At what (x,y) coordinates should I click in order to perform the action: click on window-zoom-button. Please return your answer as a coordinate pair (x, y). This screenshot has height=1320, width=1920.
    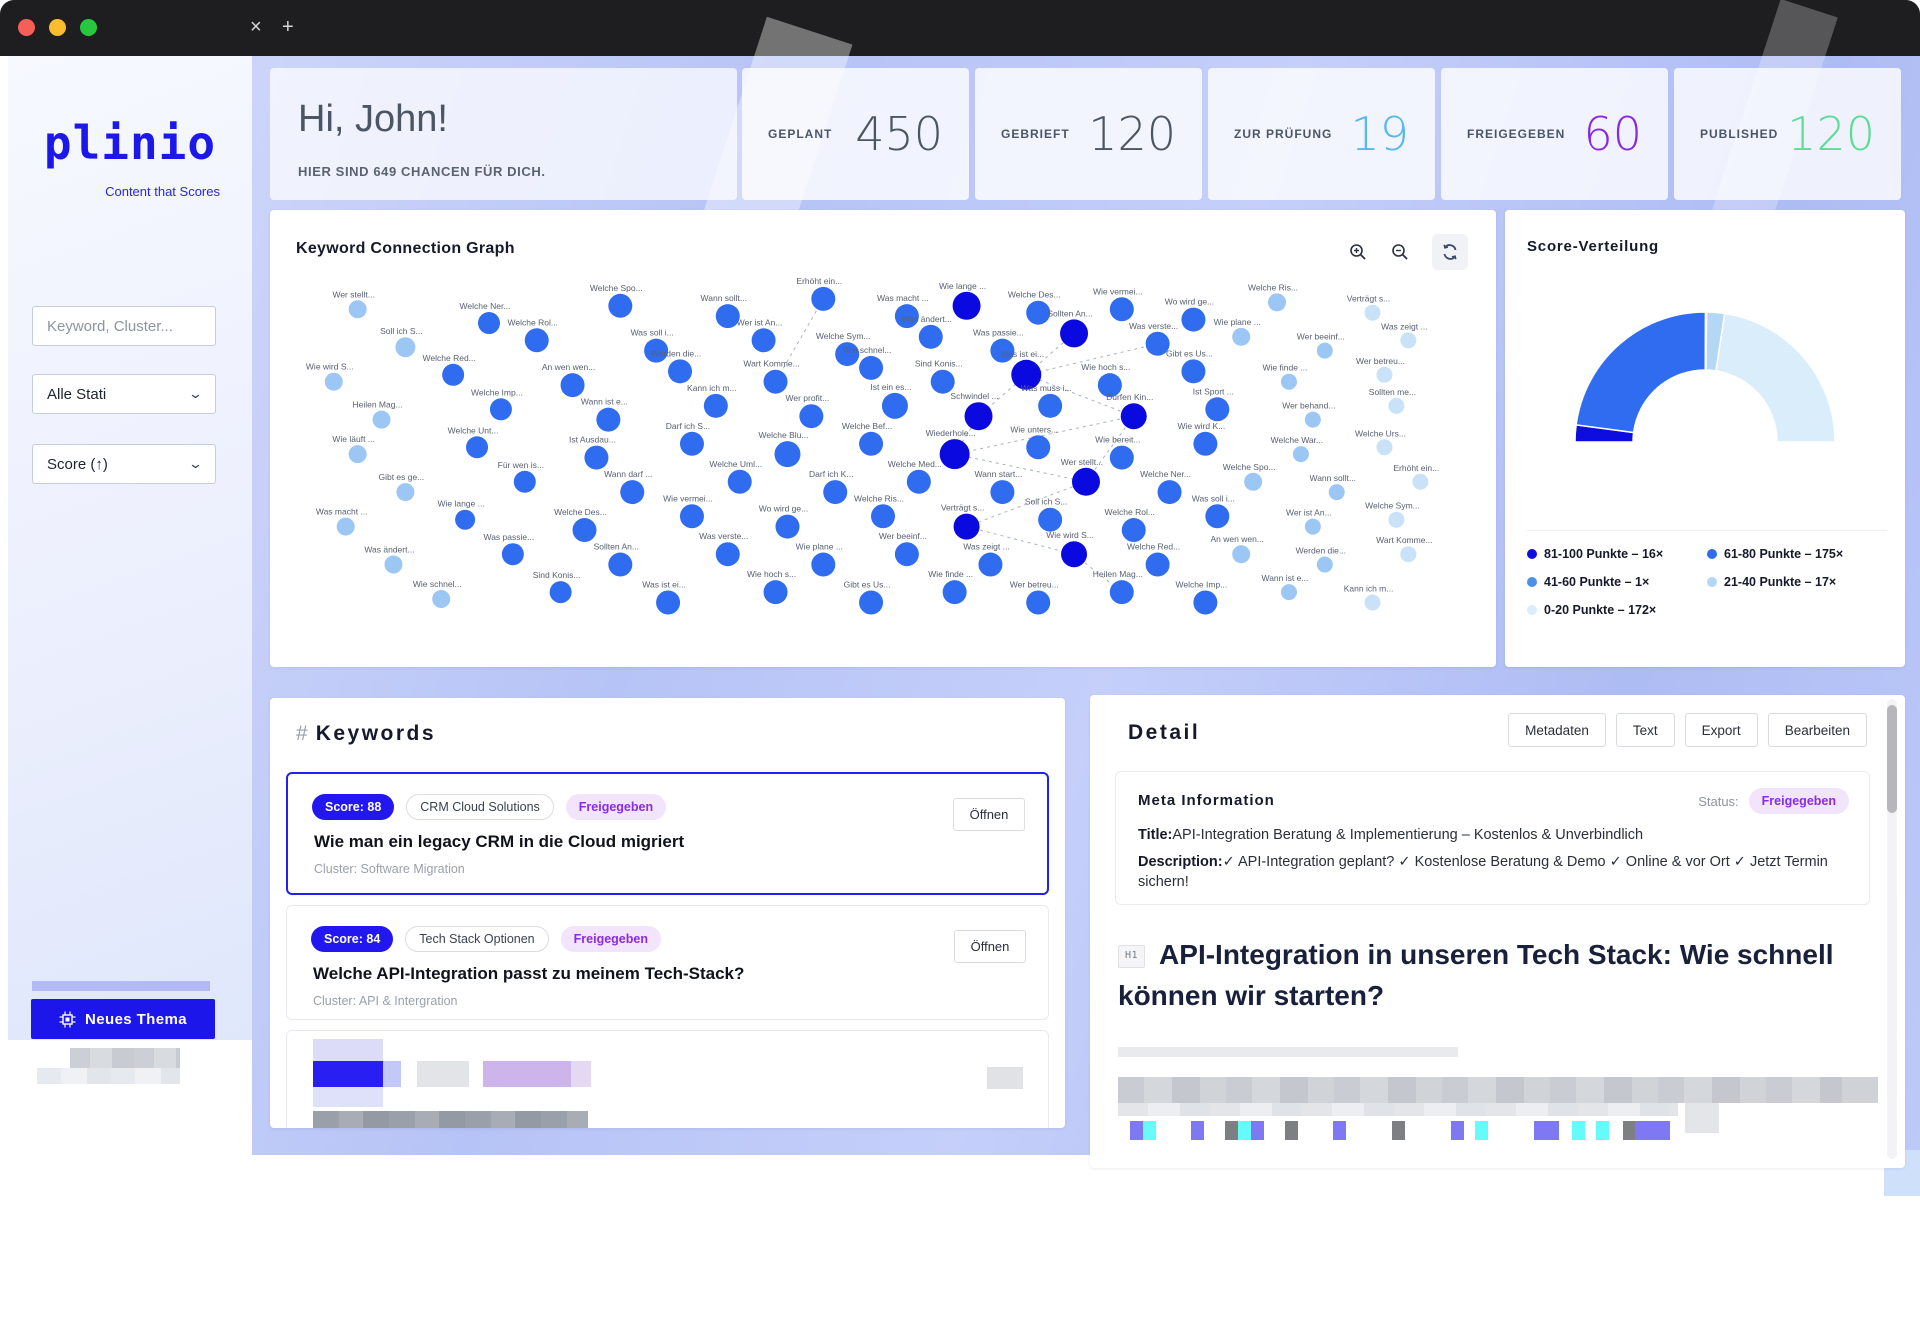
    Looking at the image, I should click on (88, 27).